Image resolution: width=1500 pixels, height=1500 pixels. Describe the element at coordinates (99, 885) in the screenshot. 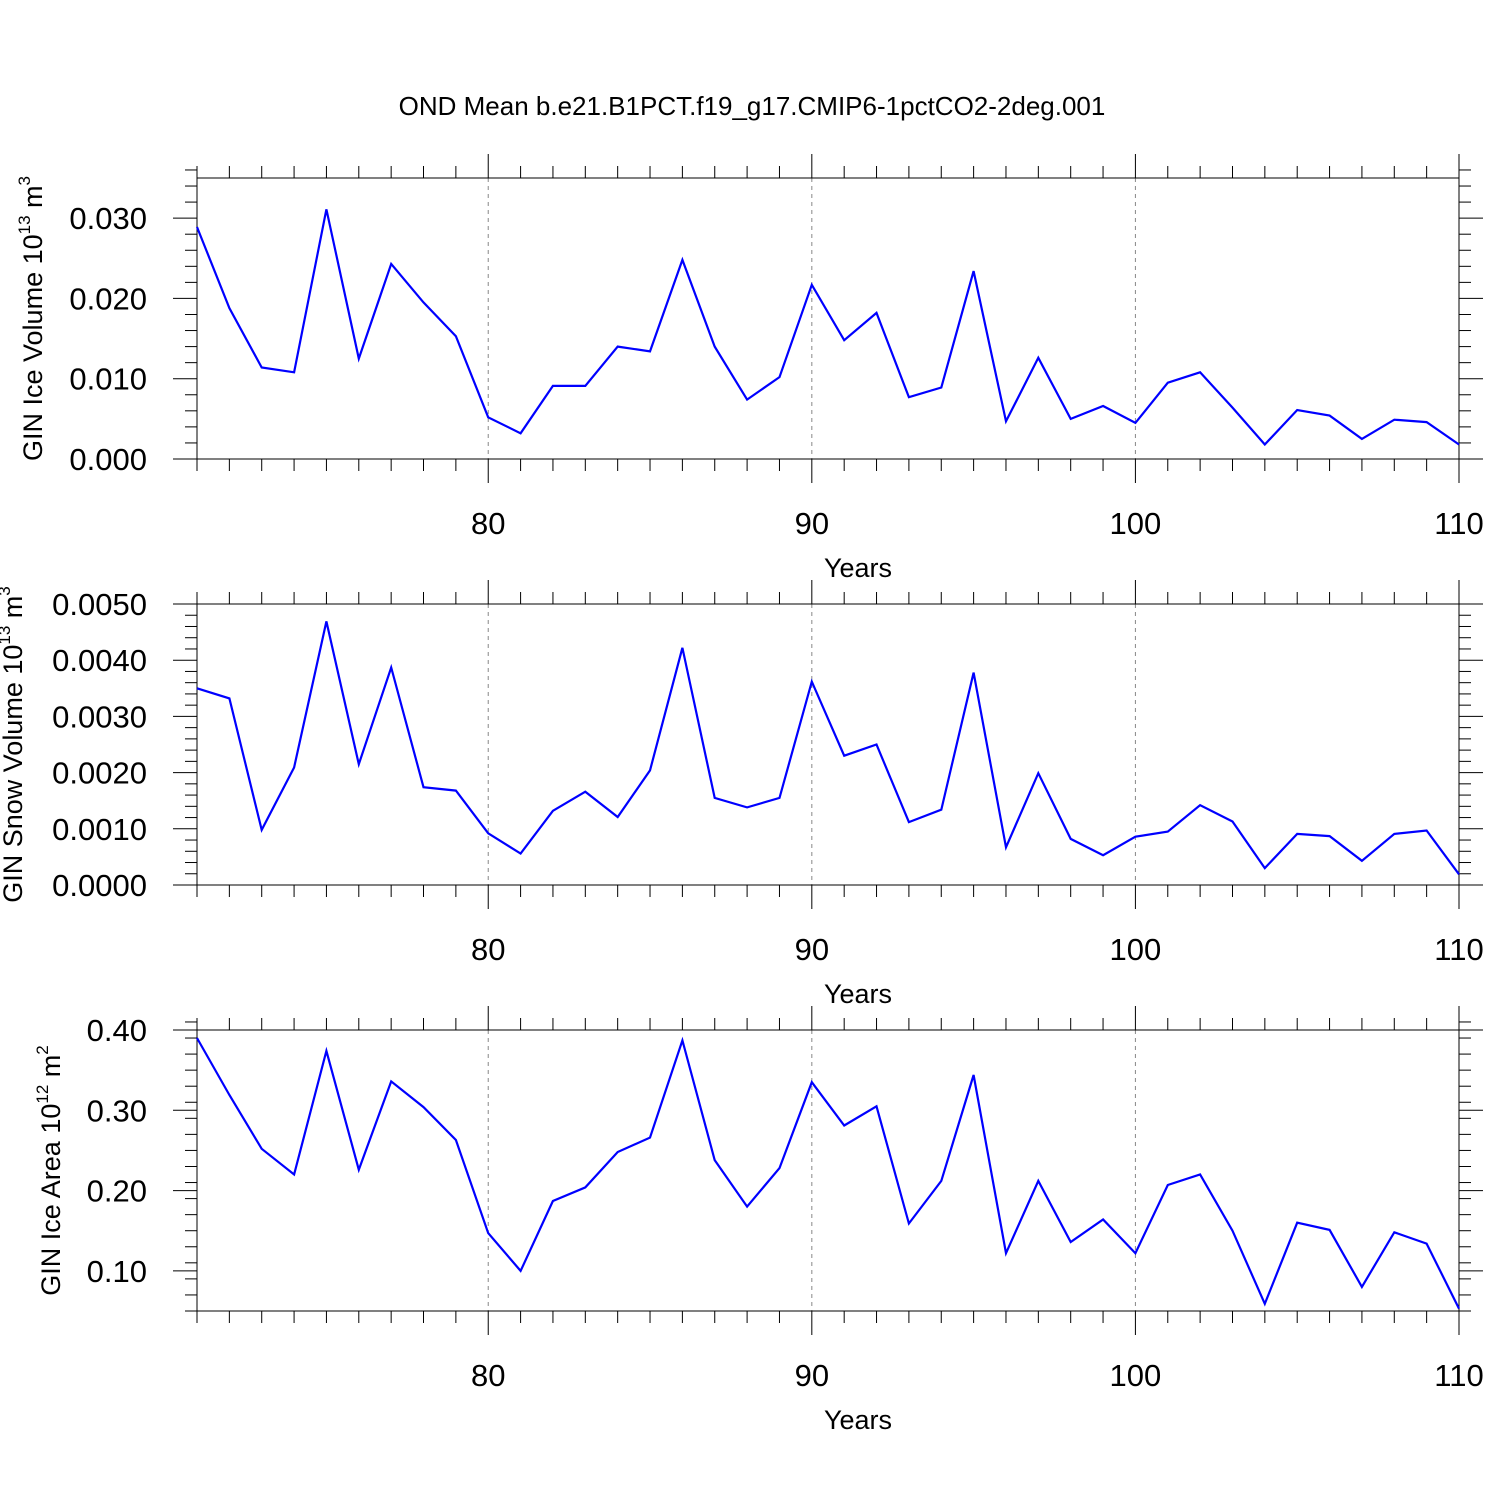

I see `y-tick-label: 0.0000` at that location.